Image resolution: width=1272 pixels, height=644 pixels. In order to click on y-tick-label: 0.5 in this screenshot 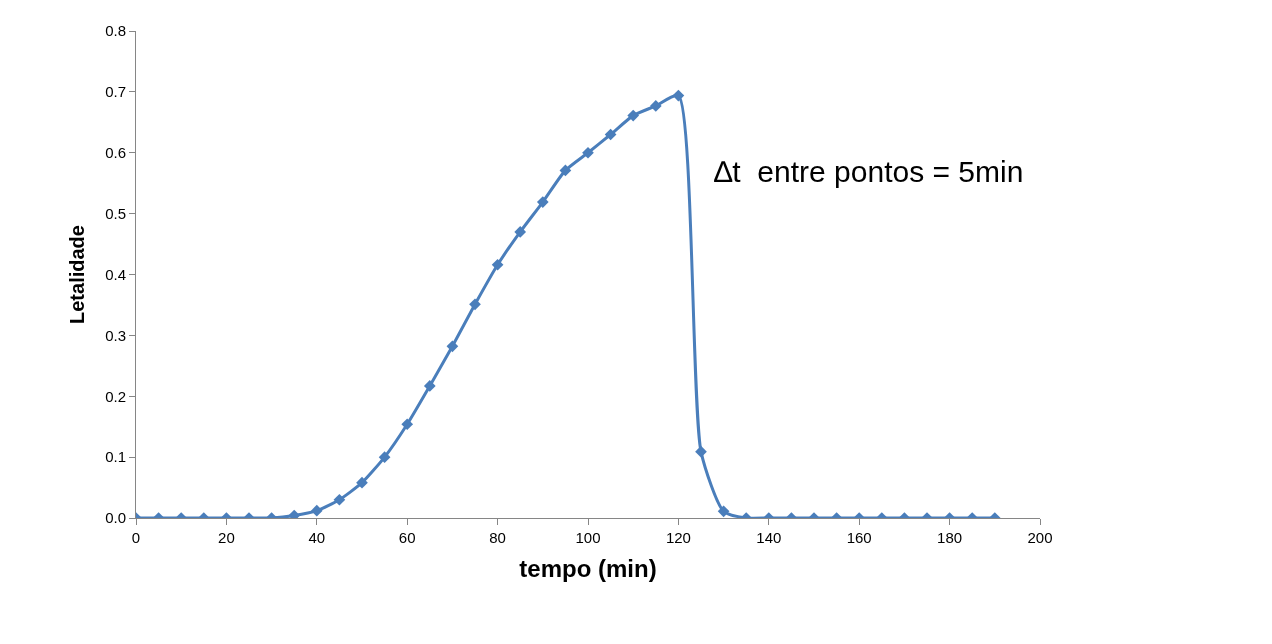, I will do `click(115, 213)`.